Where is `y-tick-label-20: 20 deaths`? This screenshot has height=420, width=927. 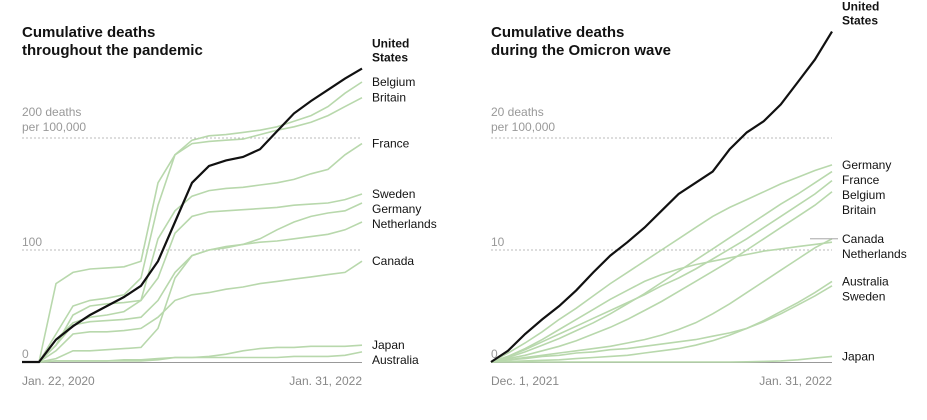
y-tick-label-20: 20 deaths is located at coordinates (517, 112).